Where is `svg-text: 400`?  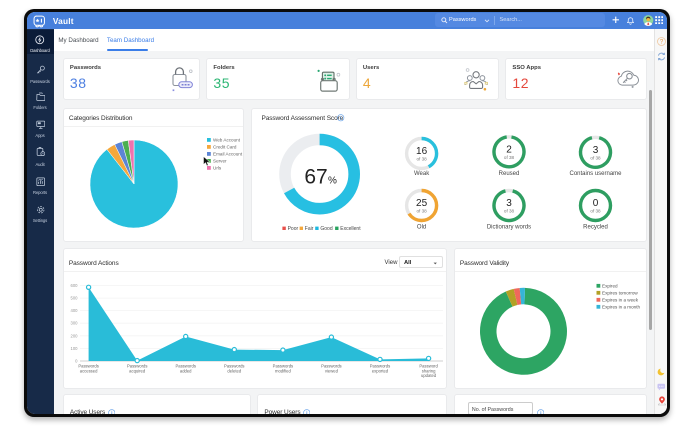 svg-text: 400 is located at coordinates (74, 310).